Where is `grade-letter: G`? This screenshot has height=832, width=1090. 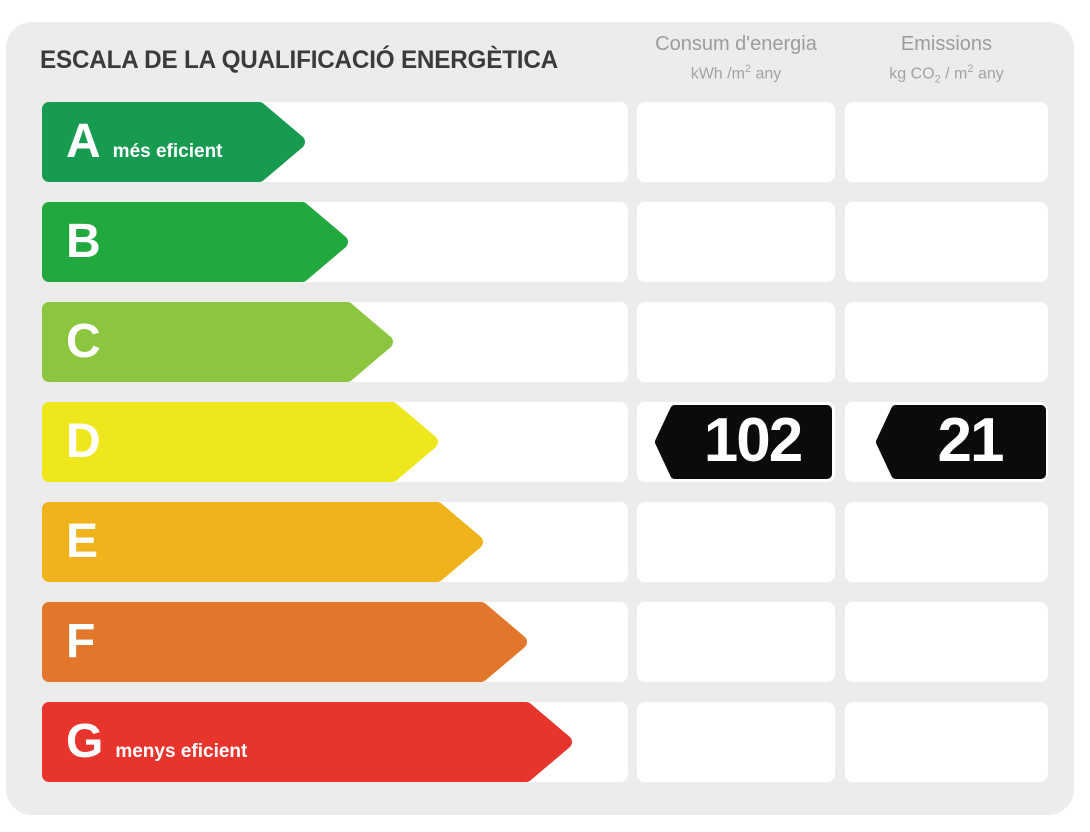
grade-letter: G is located at coordinates (85, 741).